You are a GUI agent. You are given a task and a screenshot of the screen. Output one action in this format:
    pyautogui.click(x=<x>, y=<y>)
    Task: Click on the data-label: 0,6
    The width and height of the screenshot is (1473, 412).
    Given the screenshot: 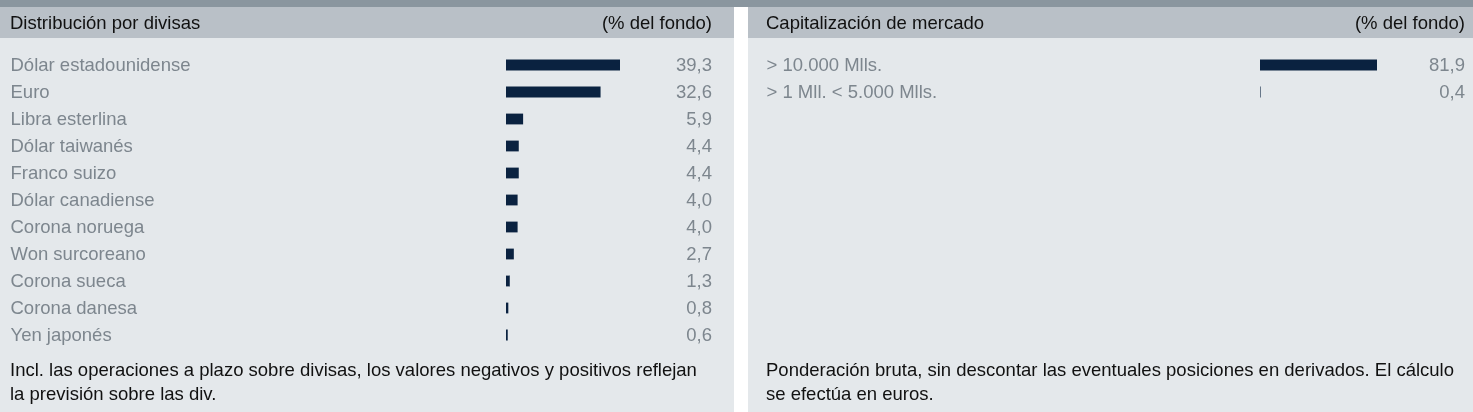 What is the action you would take?
    pyautogui.click(x=699, y=334)
    